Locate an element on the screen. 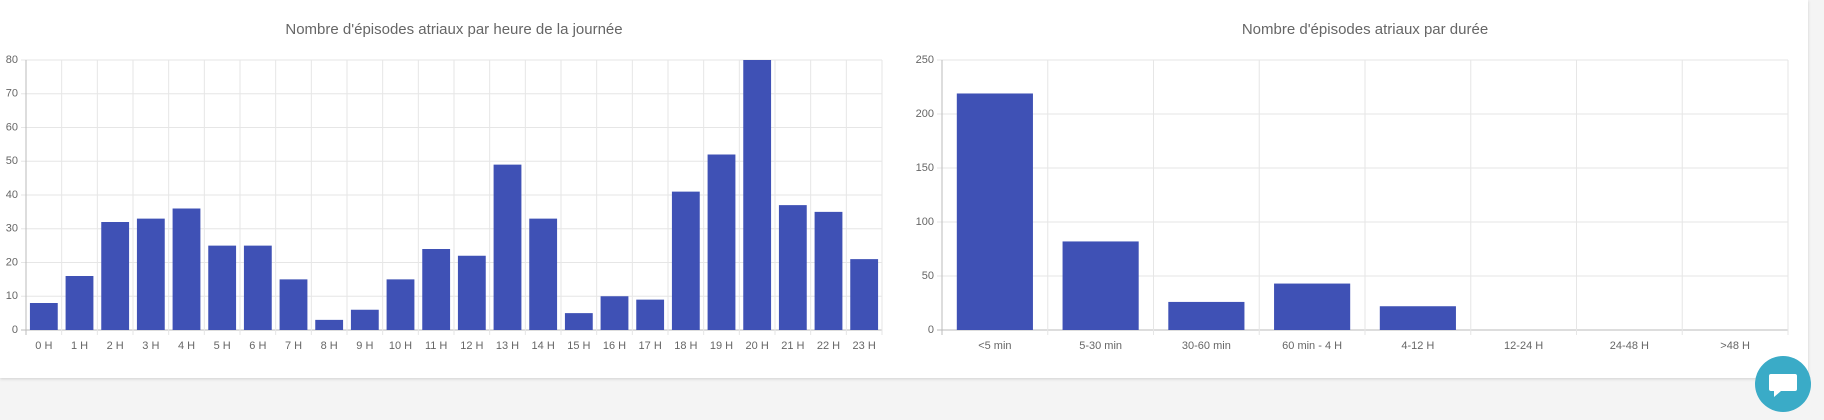  x-tick-label: 7 H is located at coordinates (293, 346).